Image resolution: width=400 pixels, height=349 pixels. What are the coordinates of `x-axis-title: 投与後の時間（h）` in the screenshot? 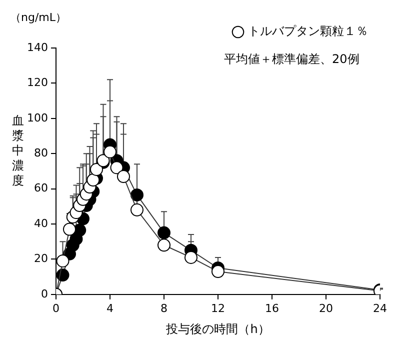 It's located at (217, 329).